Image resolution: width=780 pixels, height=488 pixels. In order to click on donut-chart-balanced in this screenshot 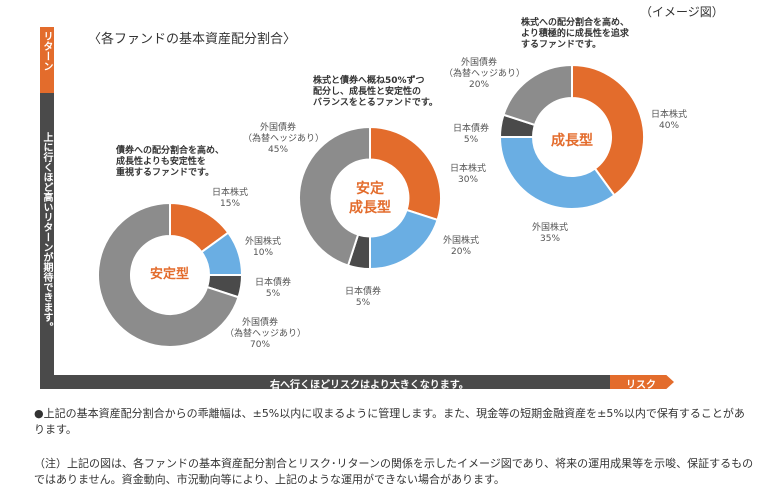, I will do `click(370, 198)`.